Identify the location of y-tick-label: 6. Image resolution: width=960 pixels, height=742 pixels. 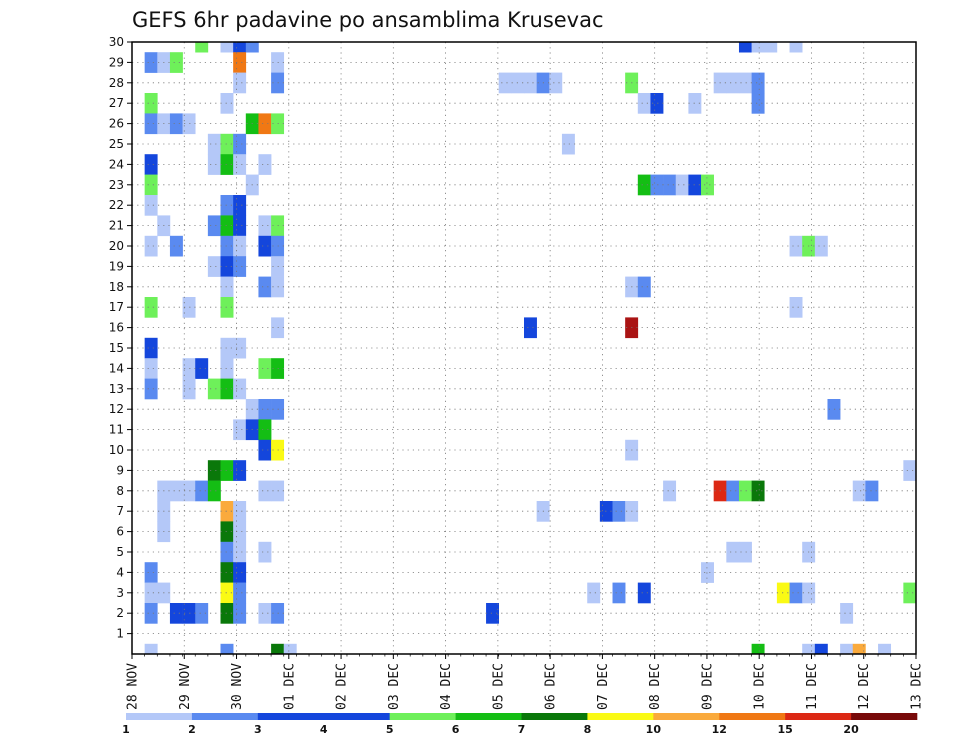
(120, 532).